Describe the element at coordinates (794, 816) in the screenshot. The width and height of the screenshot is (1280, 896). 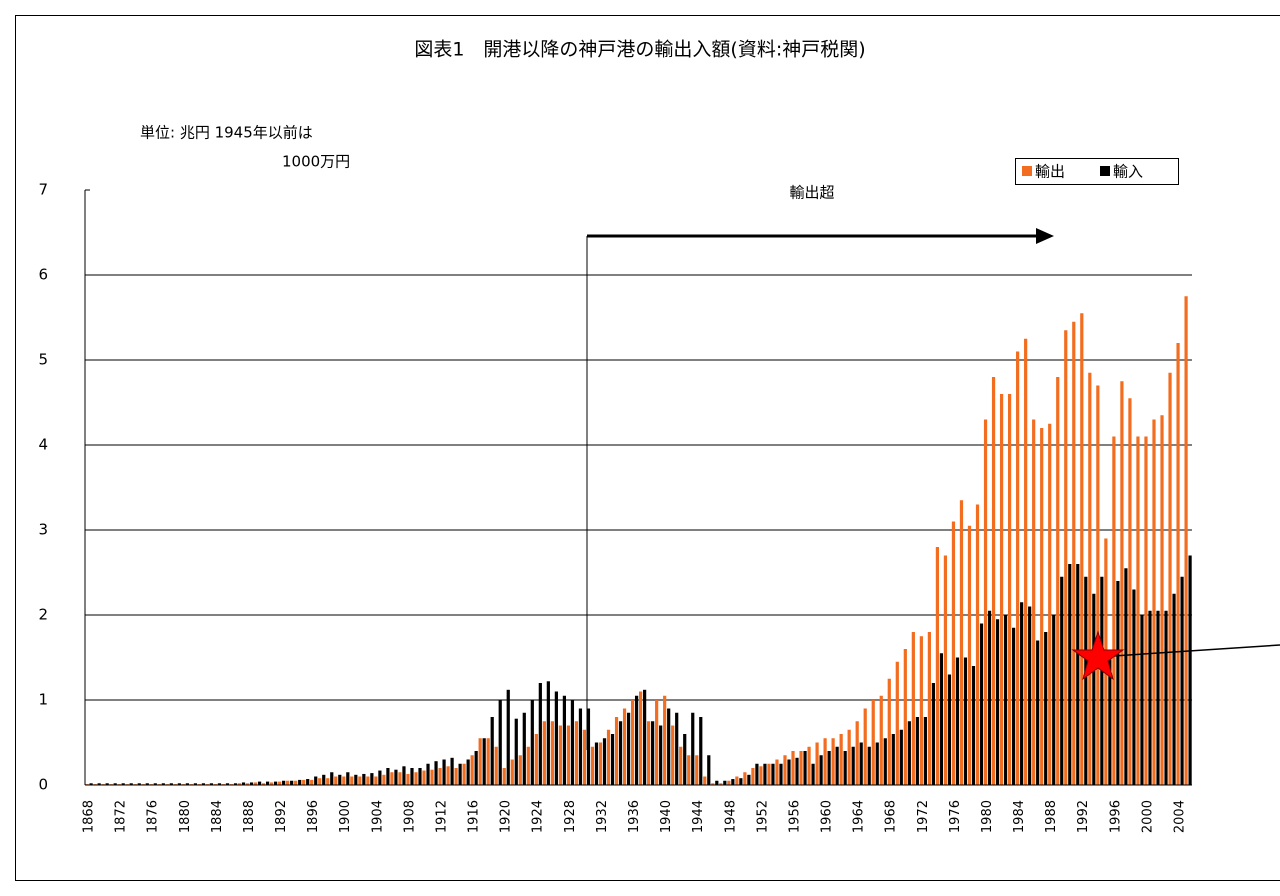
I see `x-tick-label: 1956` at that location.